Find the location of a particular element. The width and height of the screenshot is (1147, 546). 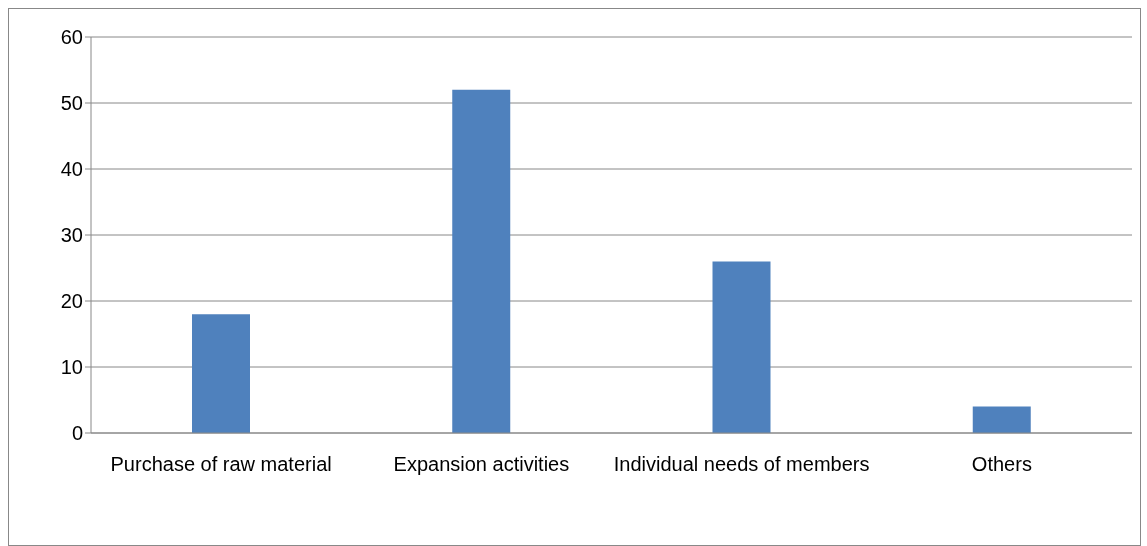

y-tick-label: 60 is located at coordinates (71, 37).